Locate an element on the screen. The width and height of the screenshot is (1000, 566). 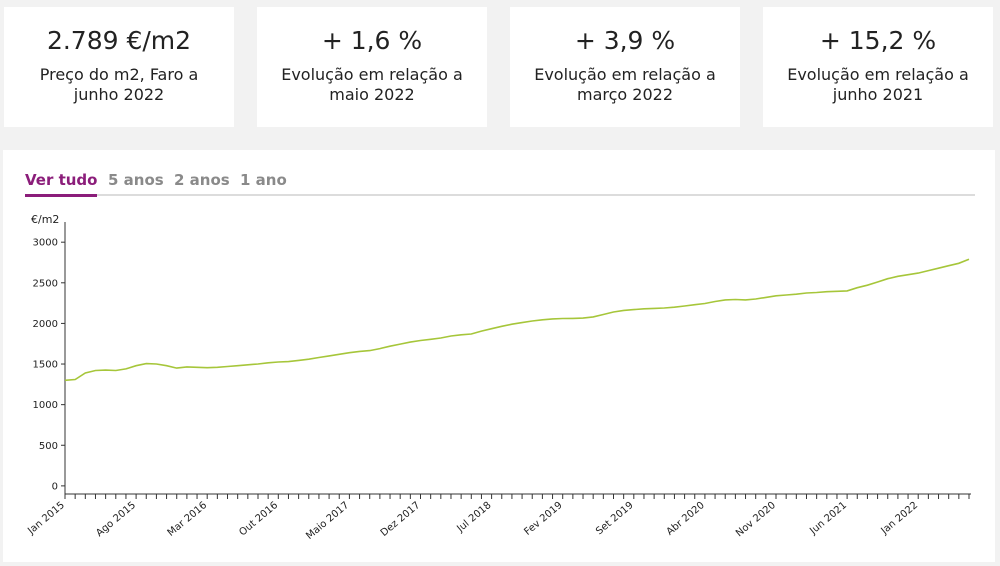
x-tick-label: Abr 2020 is located at coordinates (686, 519).